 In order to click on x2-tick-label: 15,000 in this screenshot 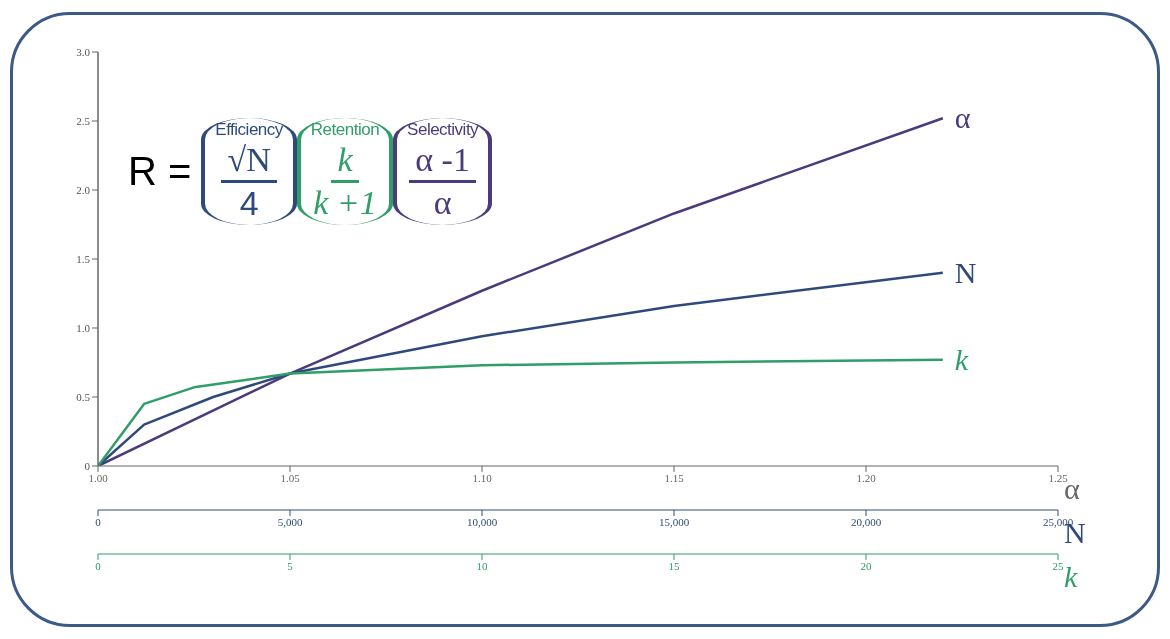, I will do `click(674, 521)`.